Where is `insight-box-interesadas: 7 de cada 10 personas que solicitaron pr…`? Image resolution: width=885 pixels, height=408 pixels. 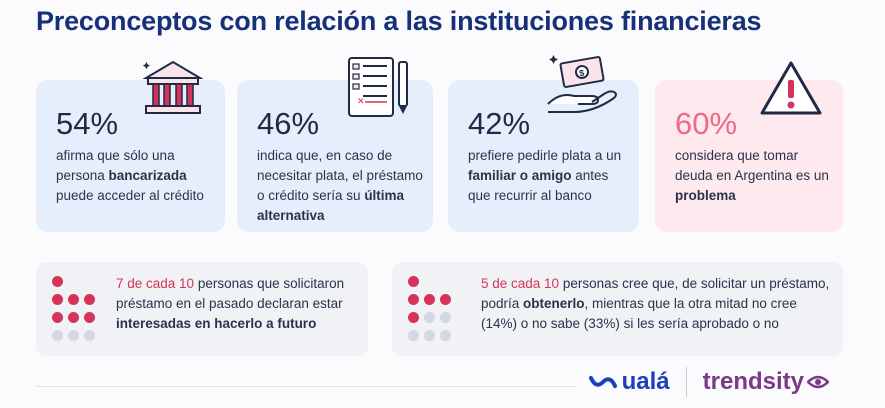 insight-box-interesadas: 7 de cada 10 personas que solicitaron pr… is located at coordinates (202, 309).